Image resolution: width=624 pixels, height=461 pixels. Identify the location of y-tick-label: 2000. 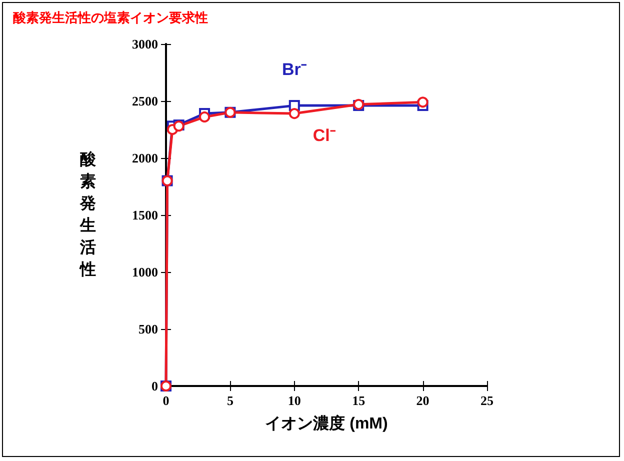
(145, 158).